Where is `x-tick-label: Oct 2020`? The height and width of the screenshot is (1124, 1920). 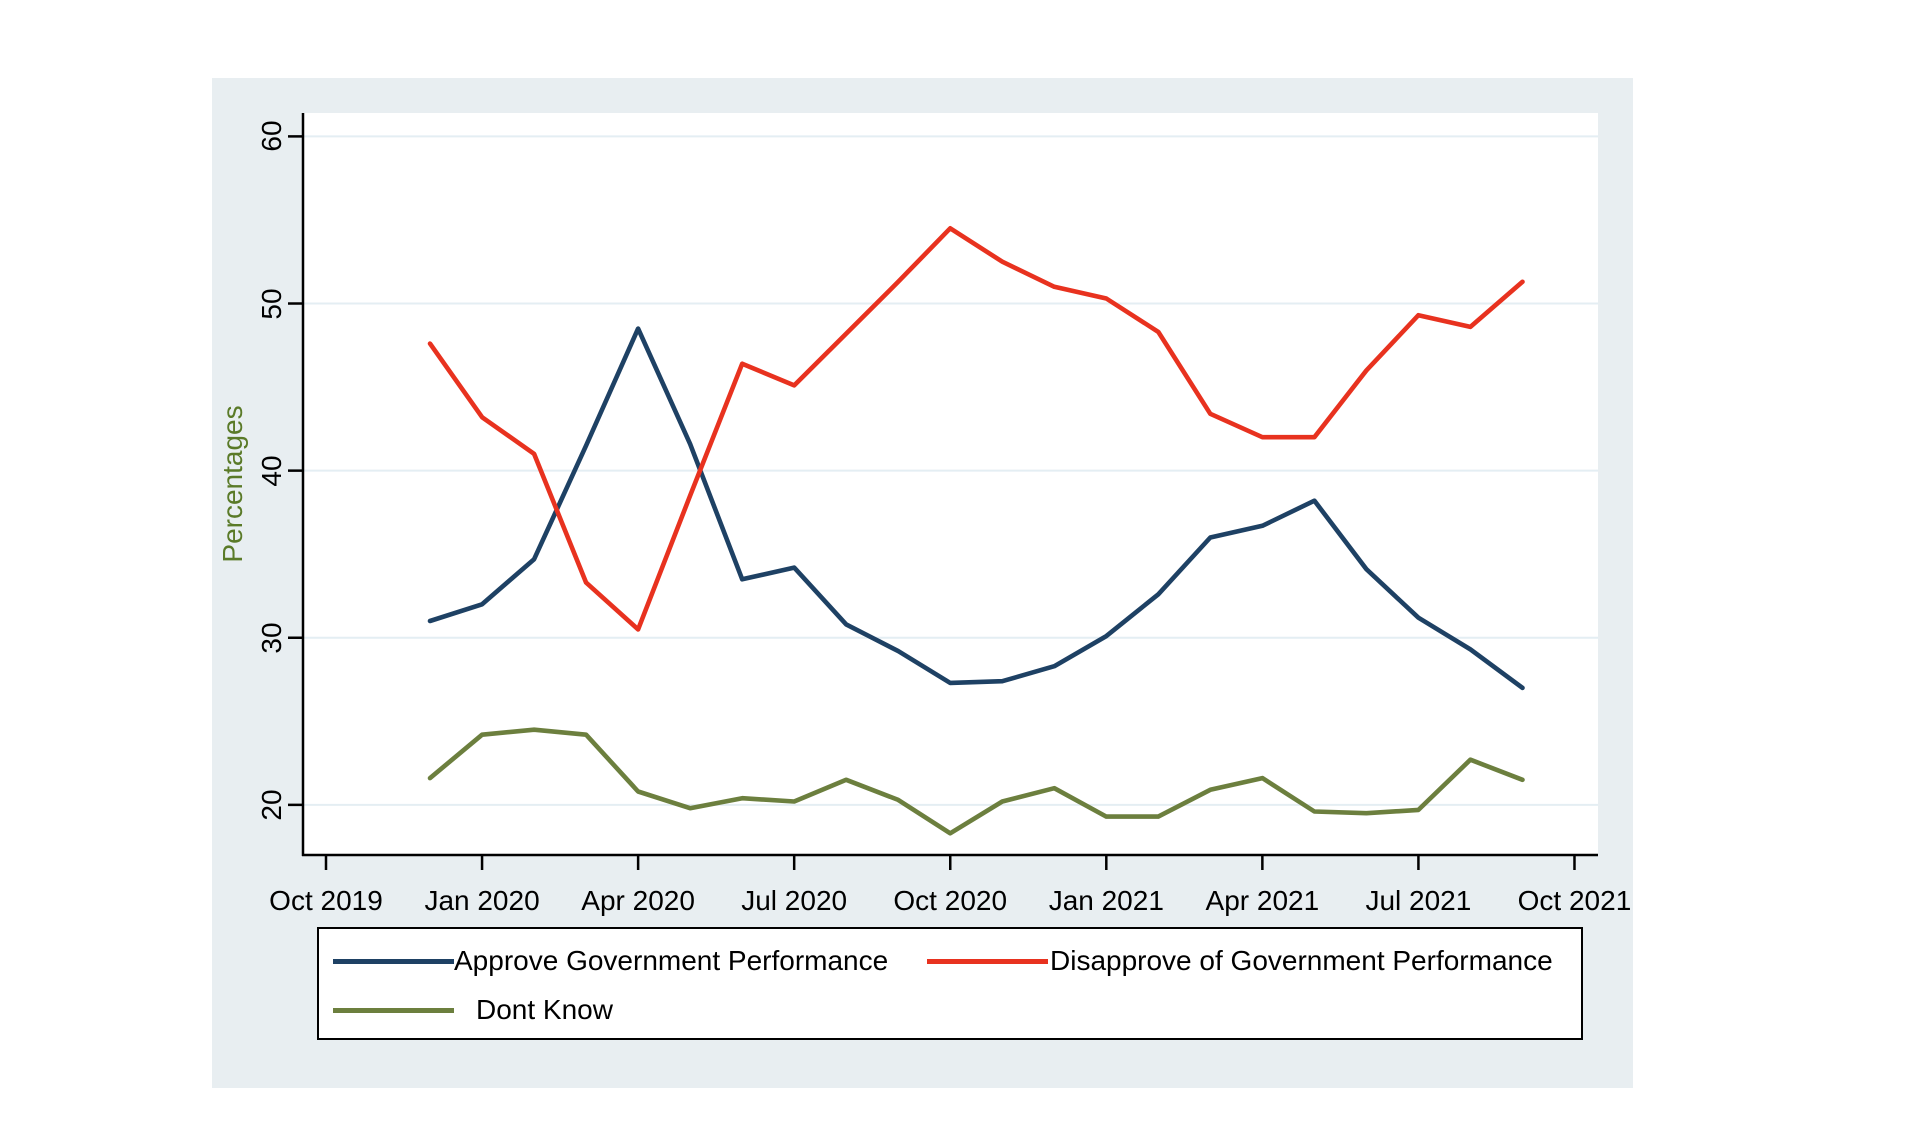
x-tick-label: Oct 2020 is located at coordinates (950, 900).